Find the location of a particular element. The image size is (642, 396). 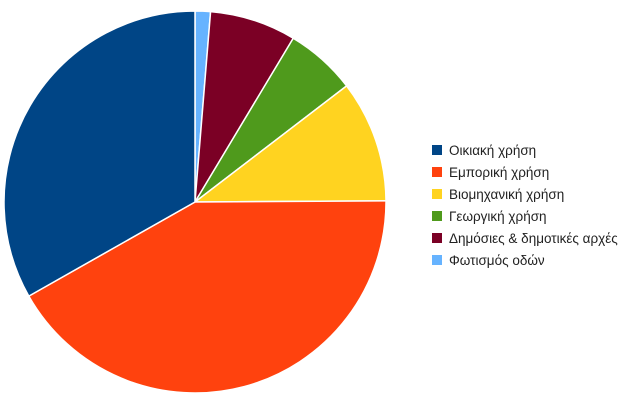

legend-label: Βιομηχανική χρήση is located at coordinates (506, 194).